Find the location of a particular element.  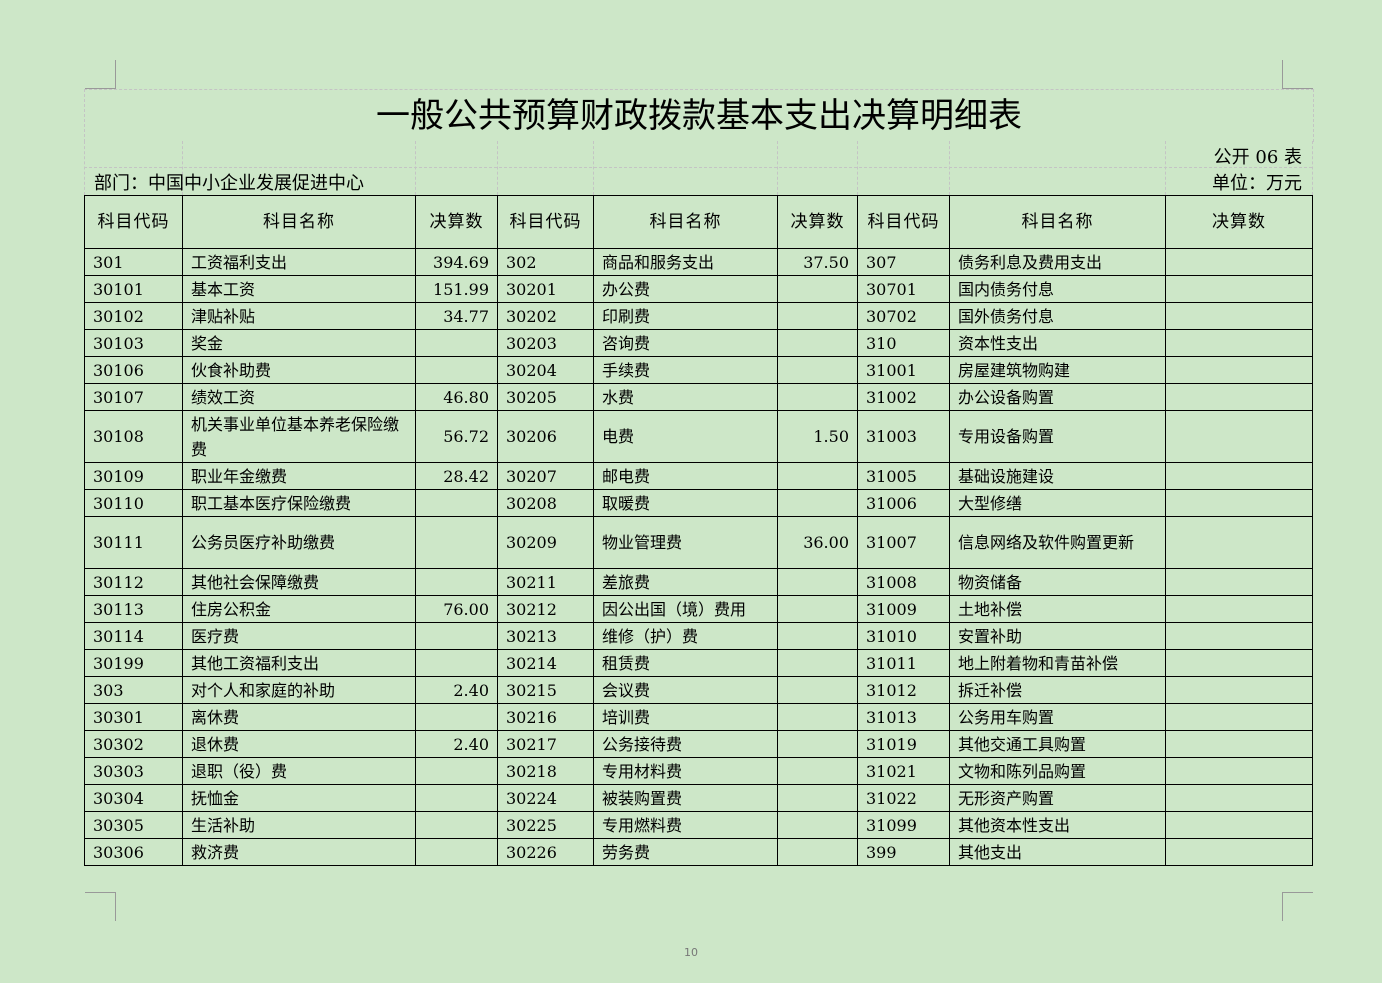

subject-name-cell: 职业年金缴费 is located at coordinates (299, 476).